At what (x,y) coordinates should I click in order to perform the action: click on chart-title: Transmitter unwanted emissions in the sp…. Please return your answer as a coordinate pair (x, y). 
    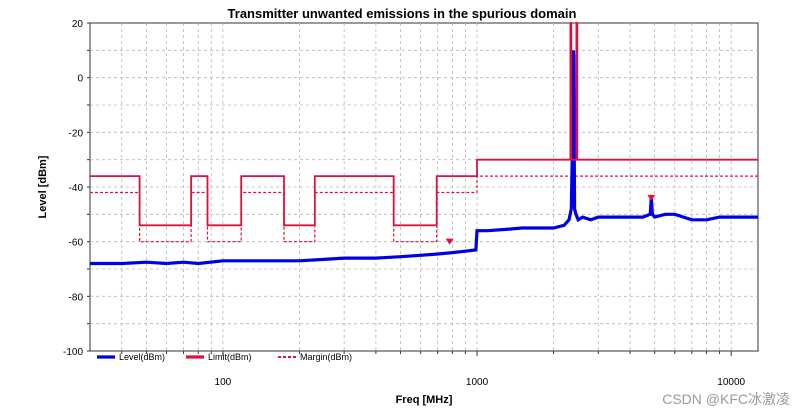
    Looking at the image, I should click on (402, 13).